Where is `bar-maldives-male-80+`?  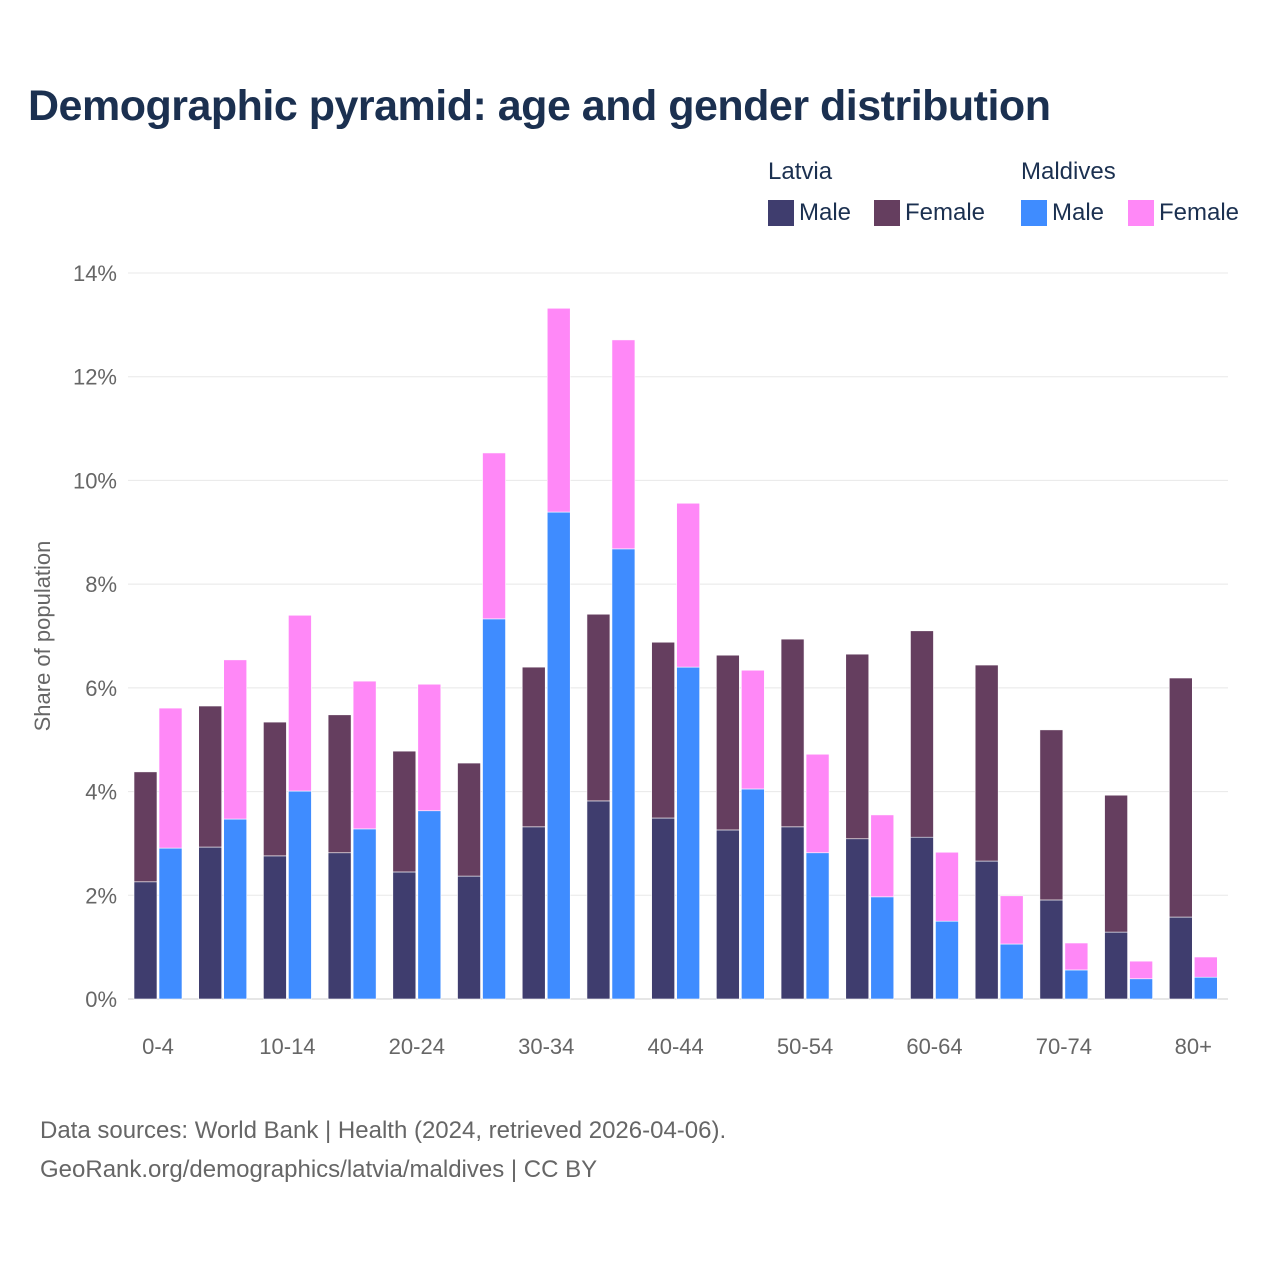
bar-maldives-male-80+ is located at coordinates (1205, 988).